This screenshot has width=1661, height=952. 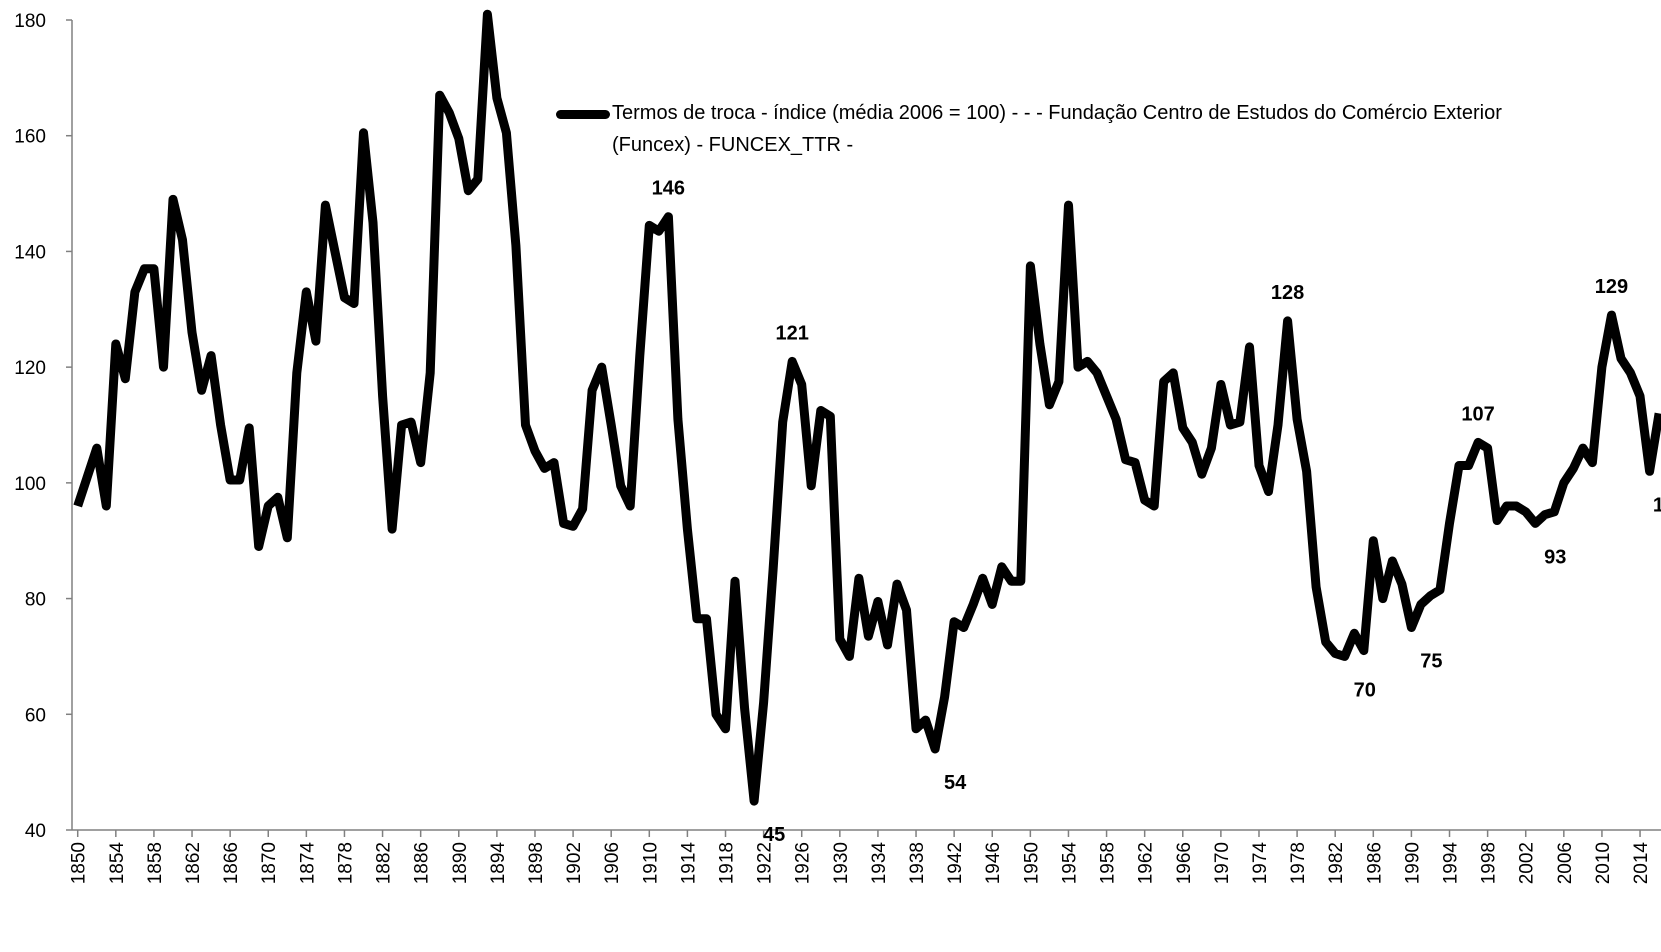 I want to click on data-label: 107, so click(x=1477, y=414).